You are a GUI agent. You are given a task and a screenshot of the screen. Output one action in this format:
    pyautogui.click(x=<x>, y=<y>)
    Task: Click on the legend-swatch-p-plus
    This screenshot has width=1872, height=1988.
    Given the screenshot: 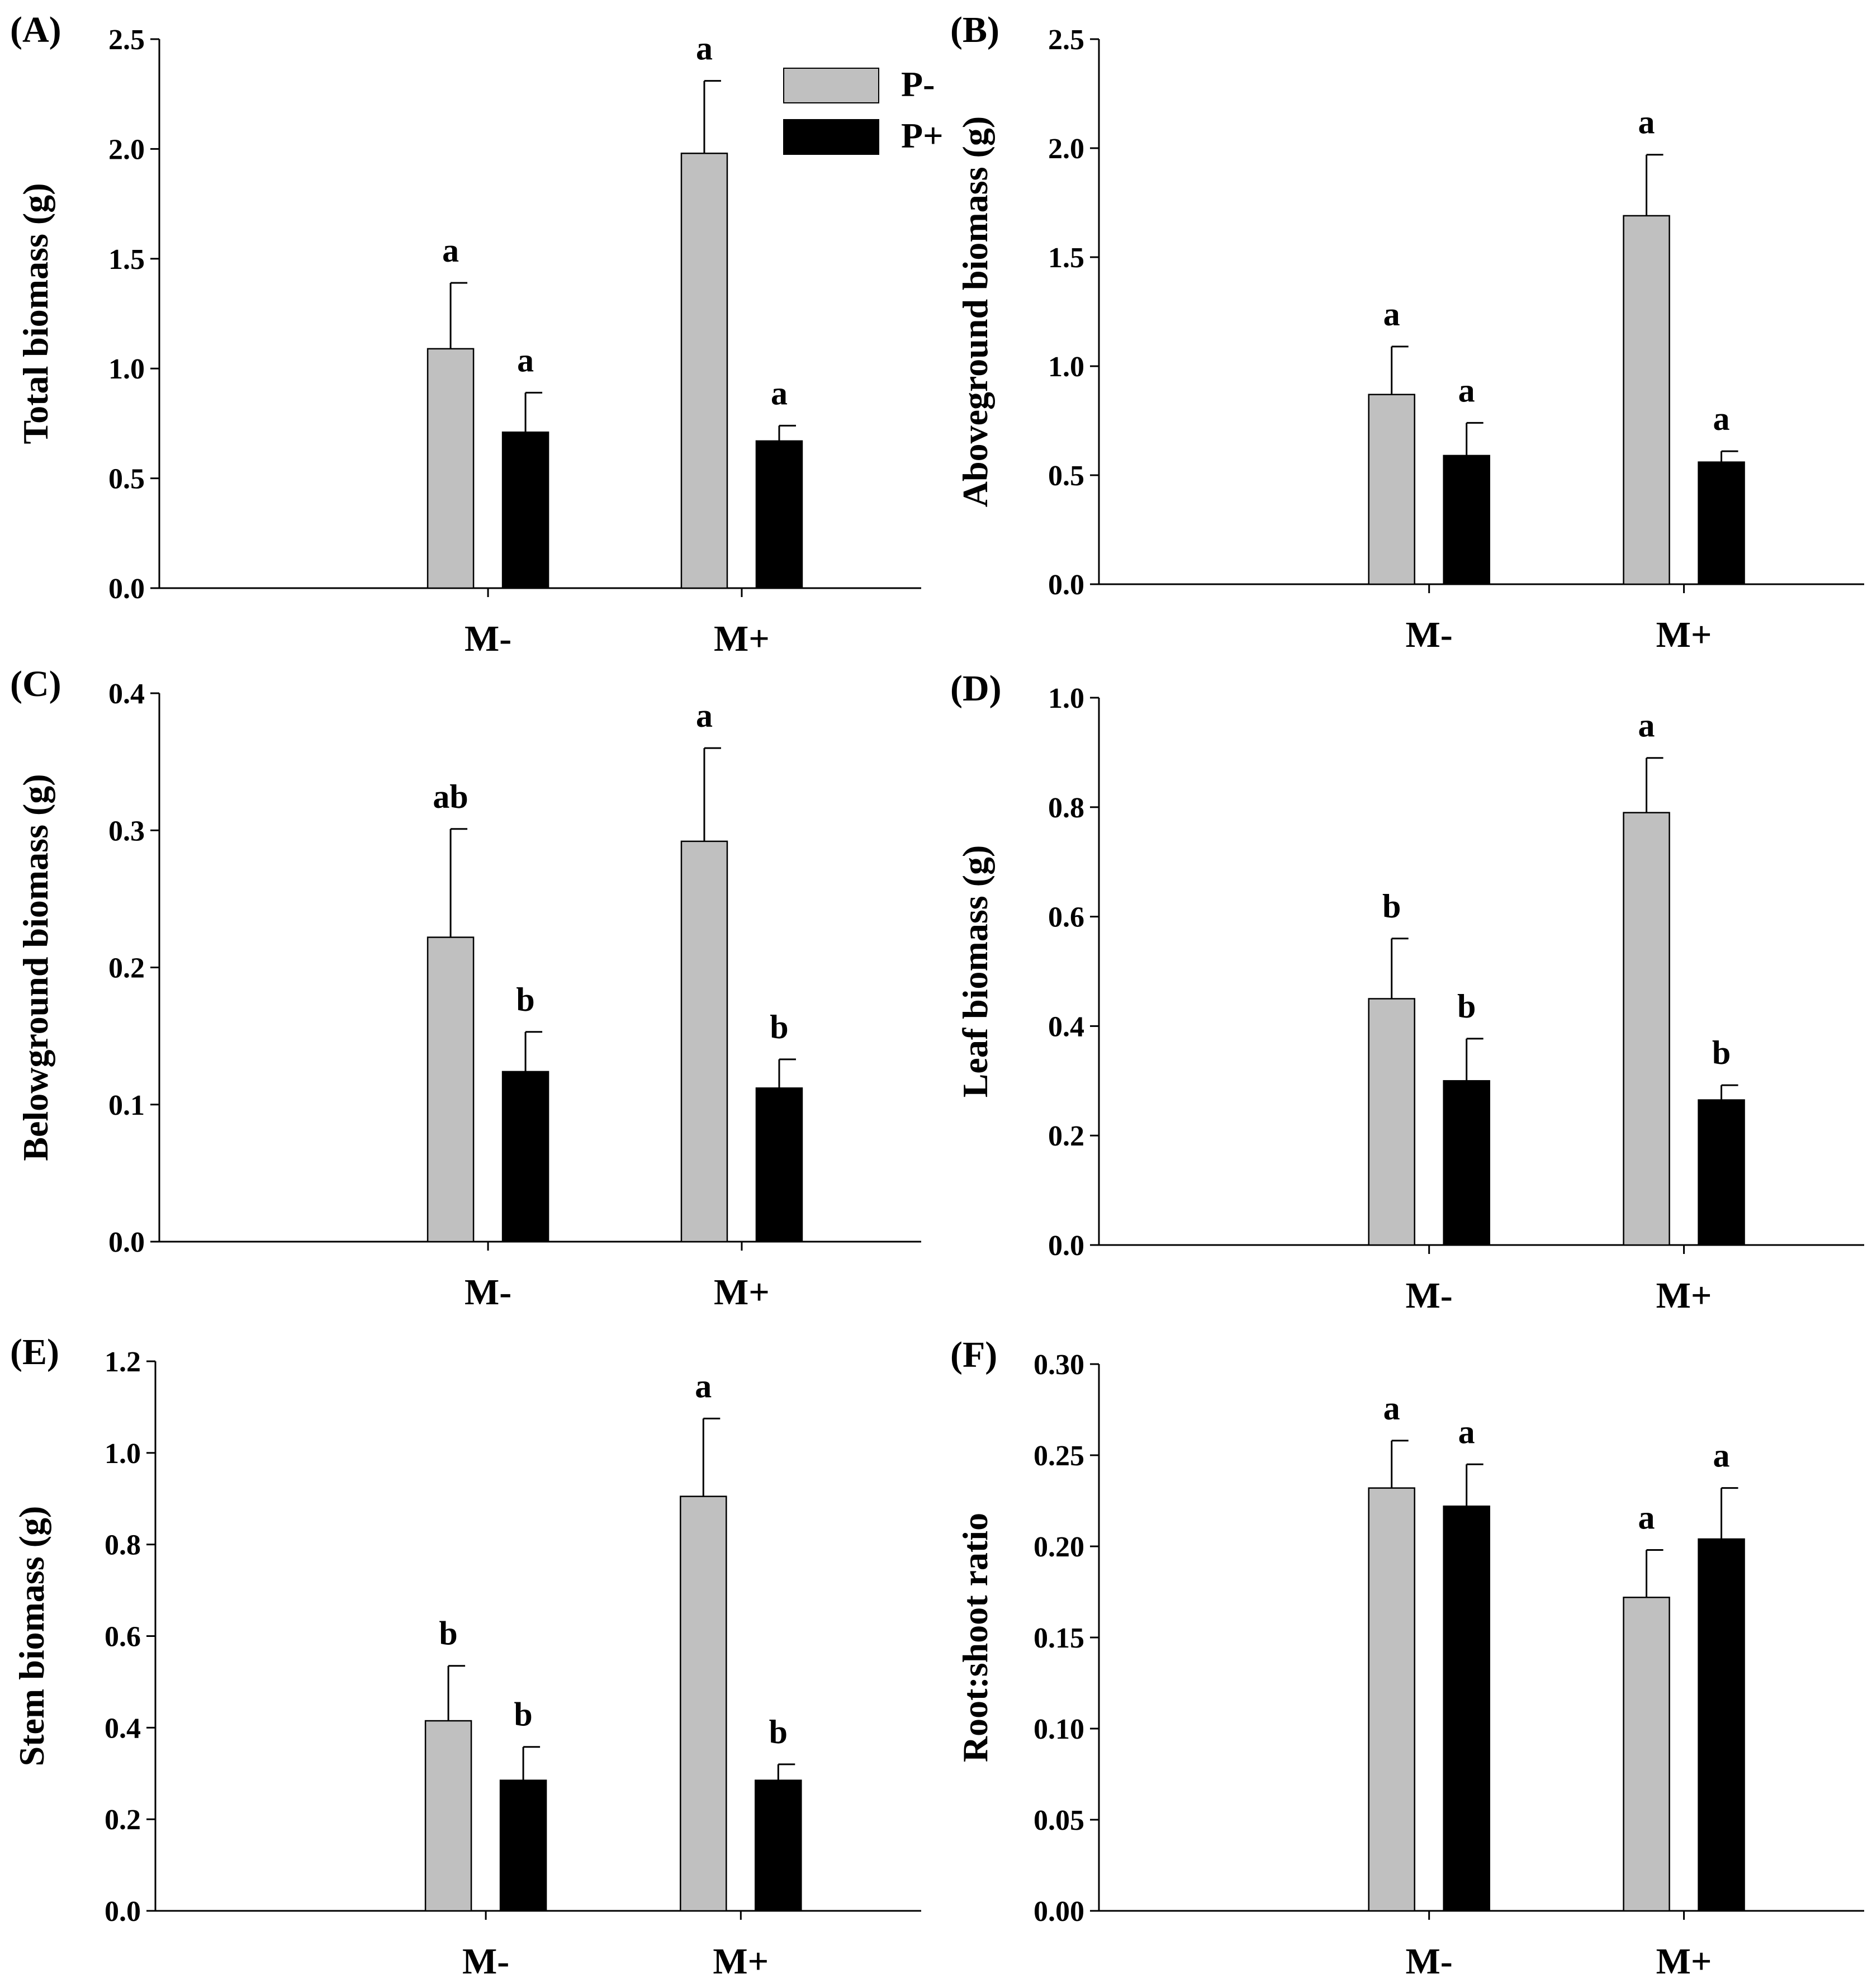 What is the action you would take?
    pyautogui.click(x=831, y=137)
    